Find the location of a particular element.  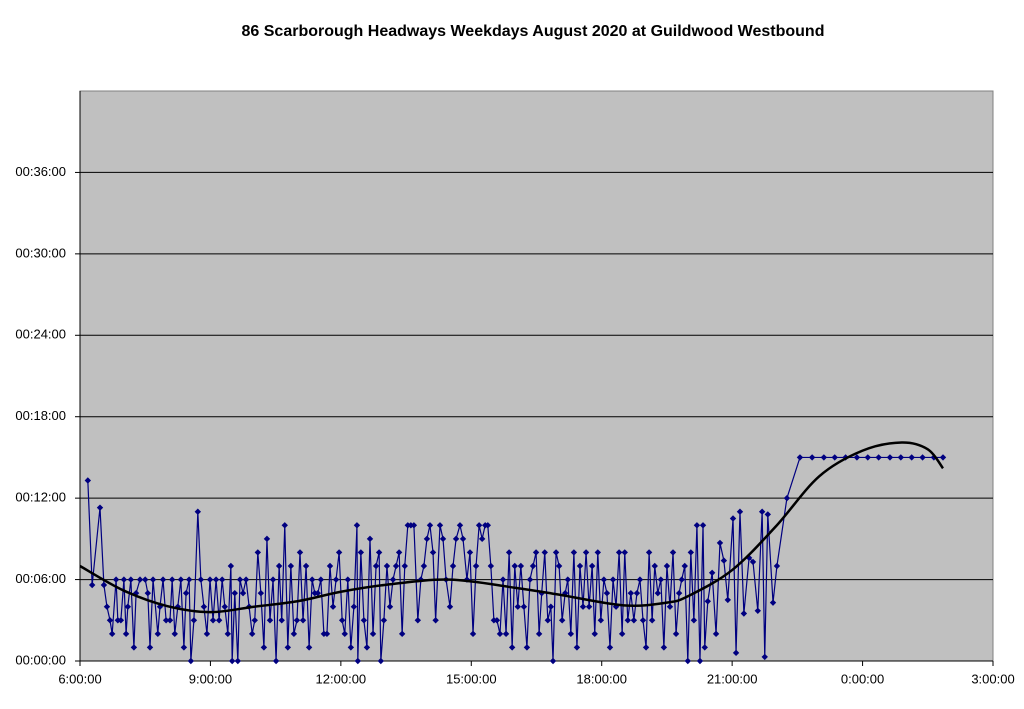

y-tick-label: 00:30:00 is located at coordinates (40, 252).